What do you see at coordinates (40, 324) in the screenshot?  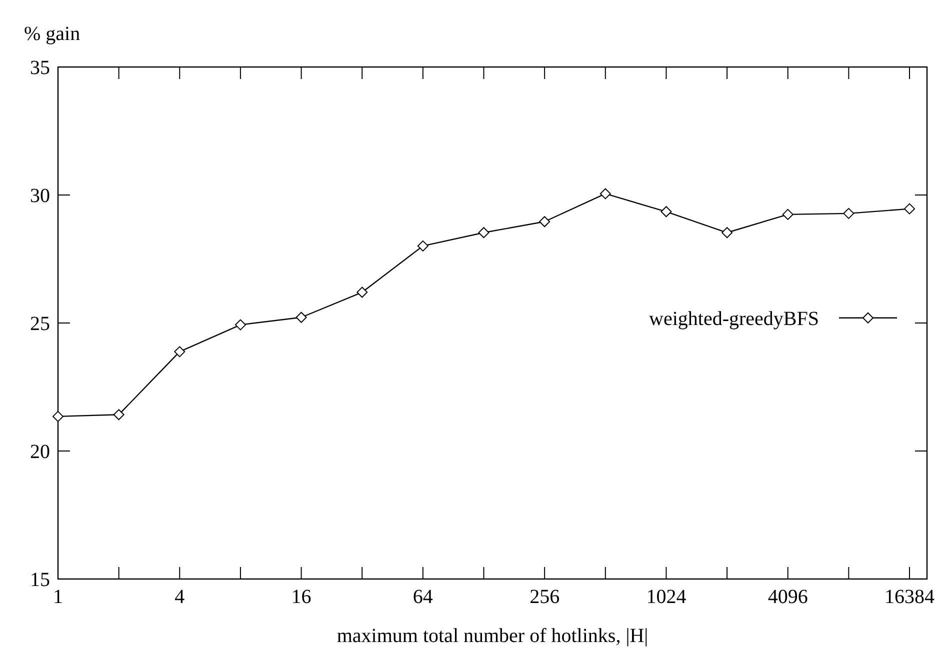 I see `y-tick-label: 25` at bounding box center [40, 324].